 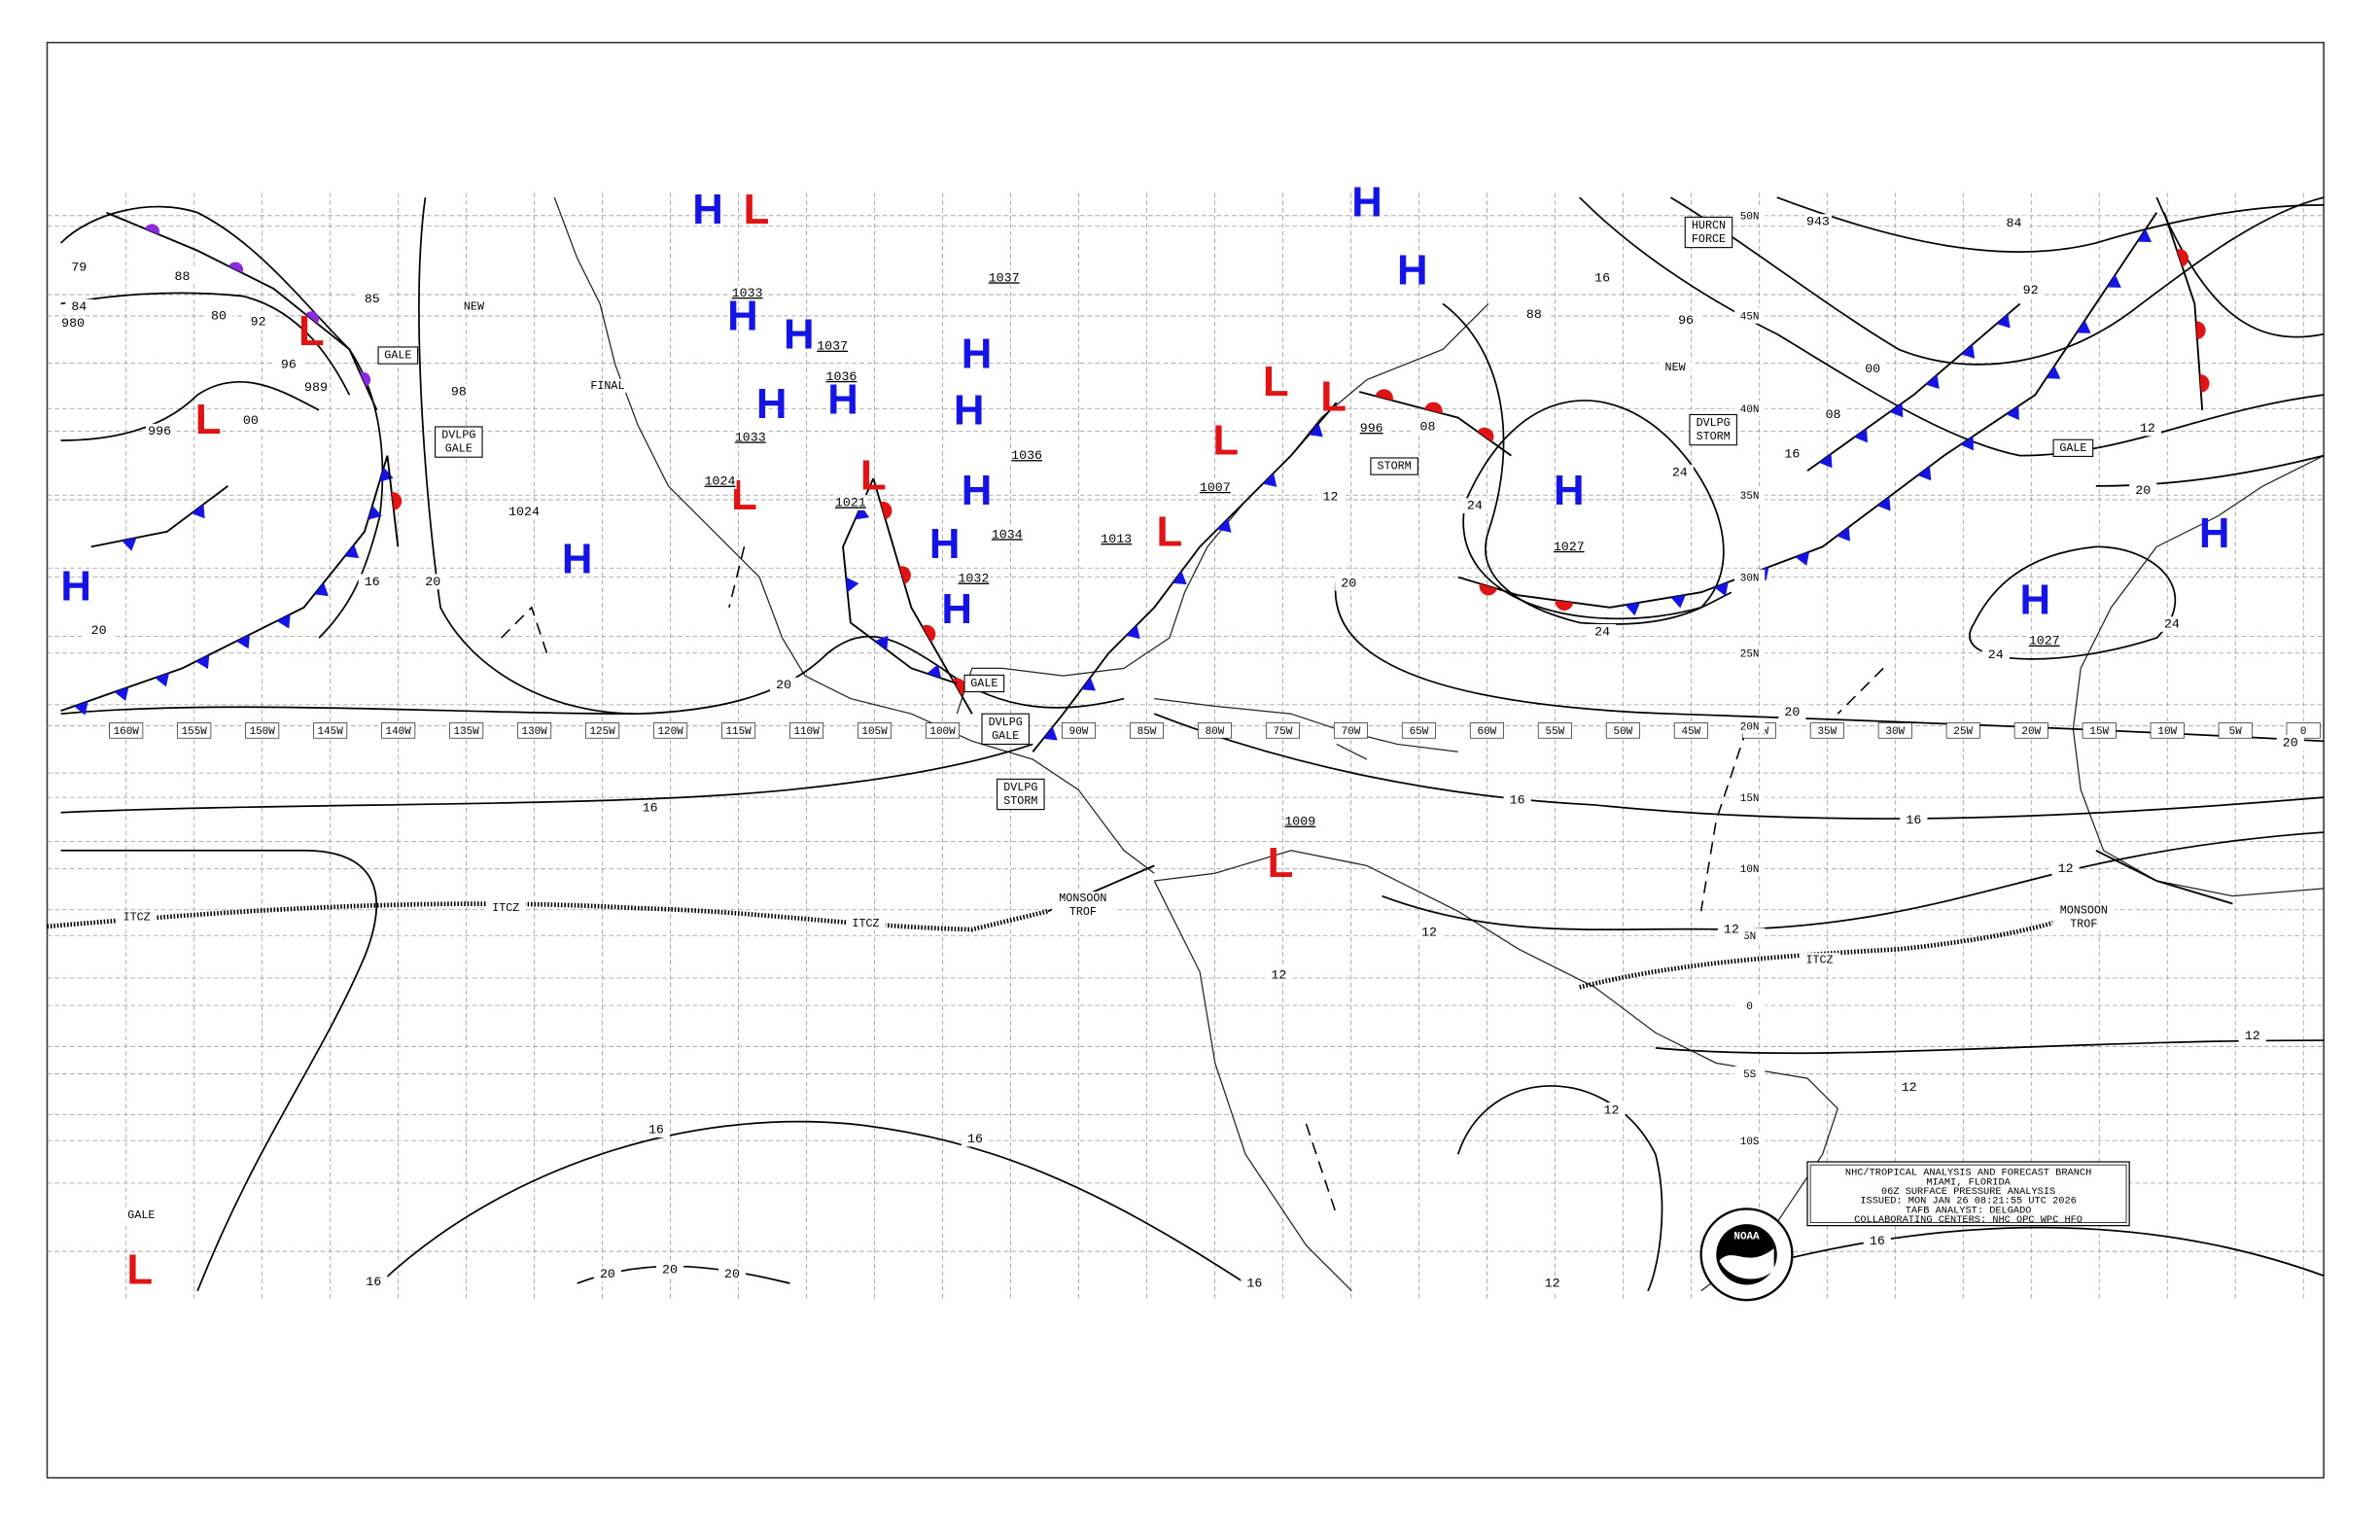 I want to click on lon-label: 5W, so click(x=2236, y=732).